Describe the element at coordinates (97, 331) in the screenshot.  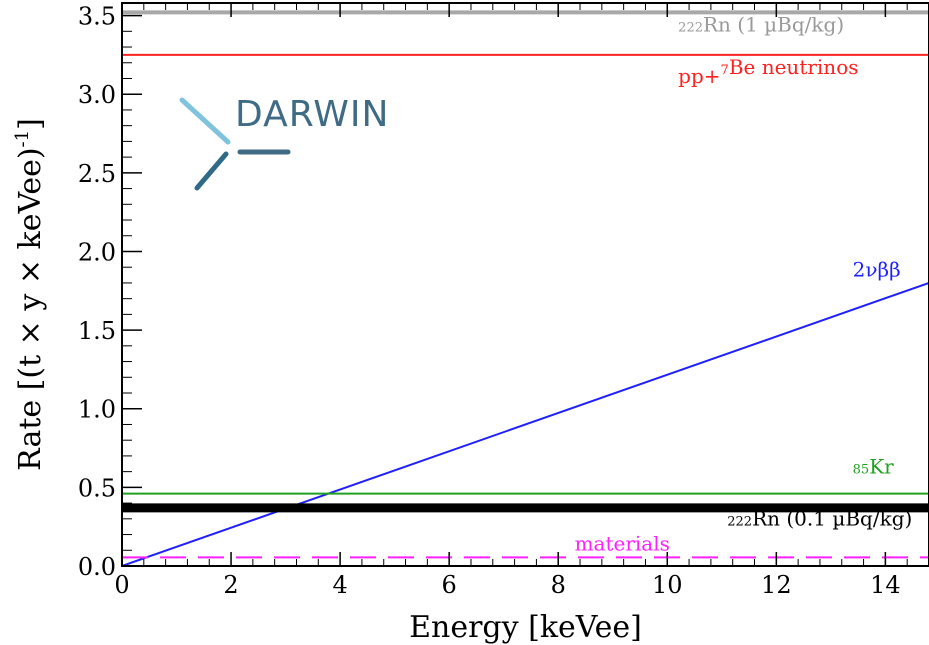
I see `y-tick-label: 1.5` at that location.